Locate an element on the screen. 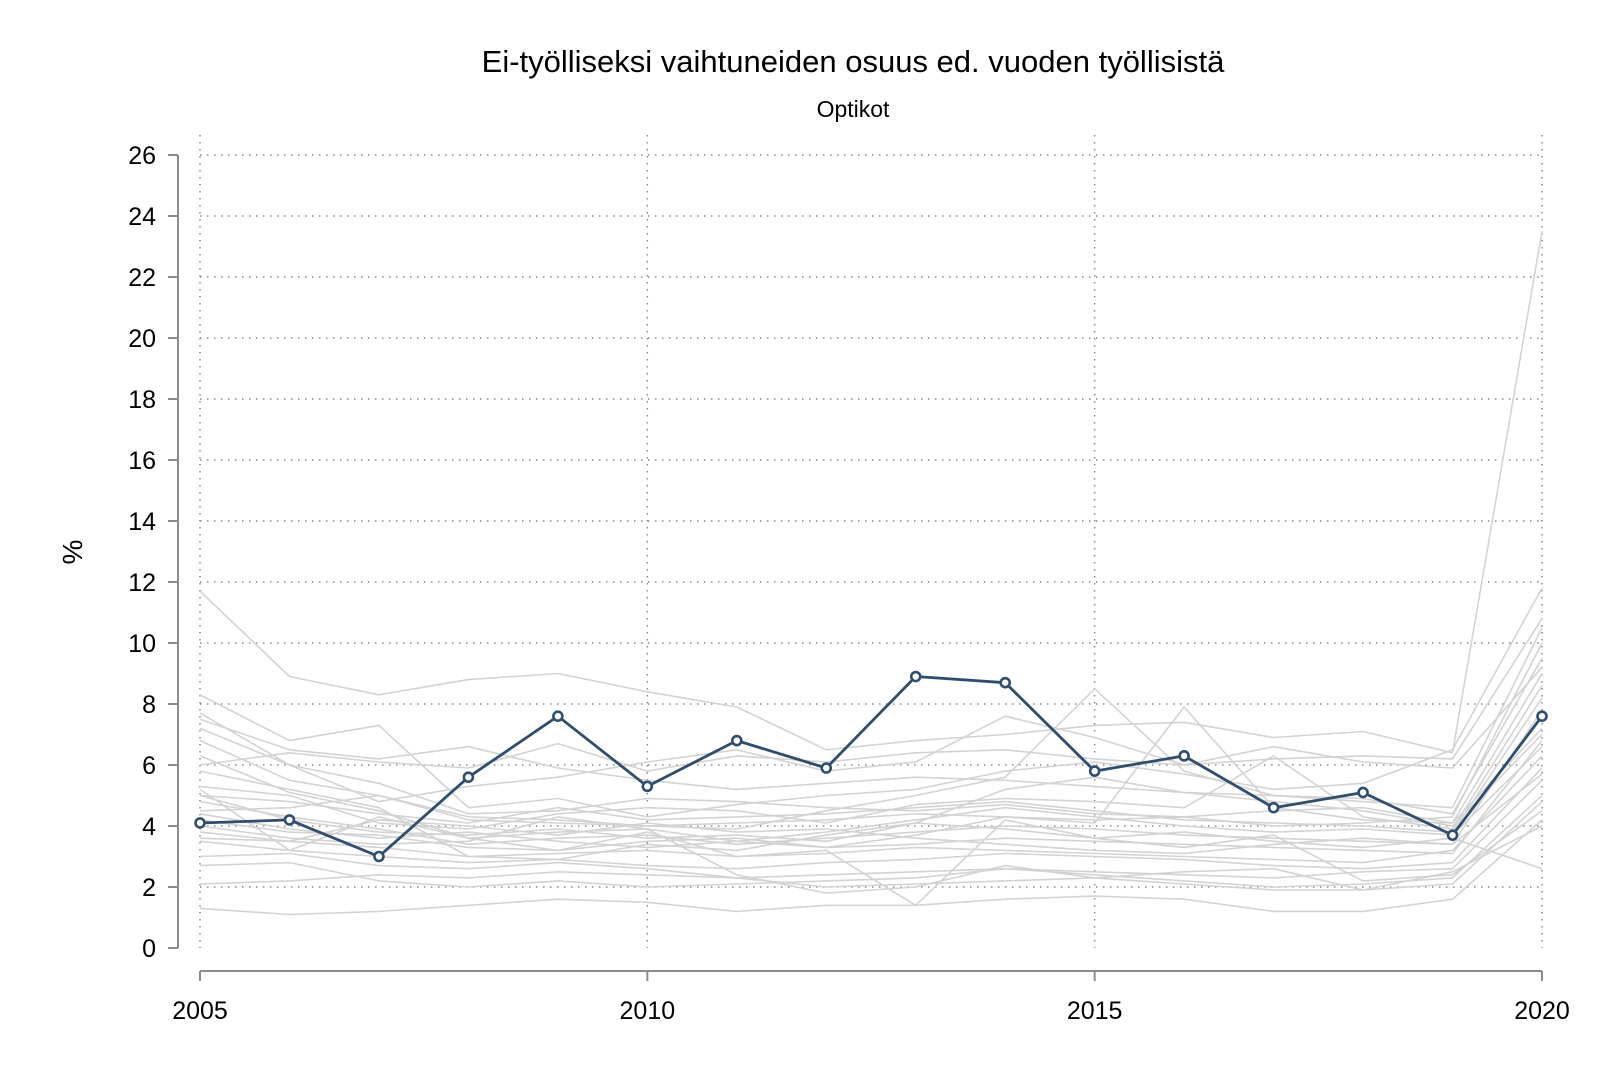 The width and height of the screenshot is (1600, 1067). y-tick-label: 2 is located at coordinates (149, 888).